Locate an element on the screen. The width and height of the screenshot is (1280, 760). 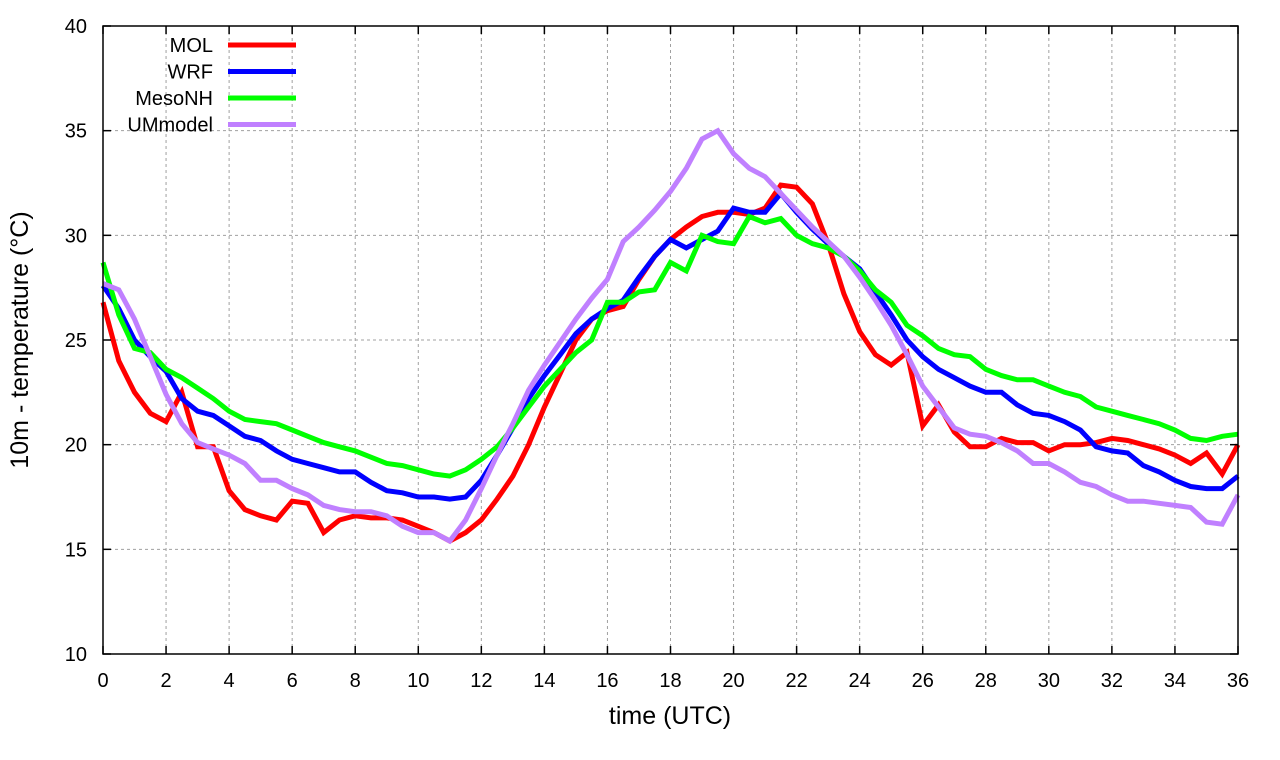
x-tick-label: 34 is located at coordinates (1175, 681).